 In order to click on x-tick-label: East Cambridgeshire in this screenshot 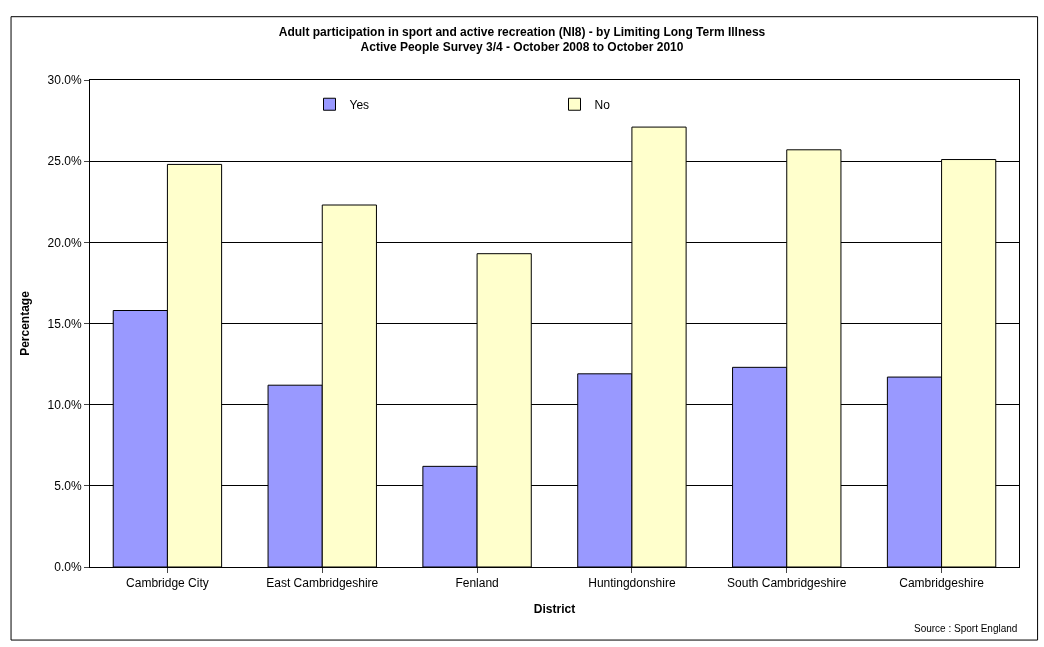, I will do `click(322, 583)`.